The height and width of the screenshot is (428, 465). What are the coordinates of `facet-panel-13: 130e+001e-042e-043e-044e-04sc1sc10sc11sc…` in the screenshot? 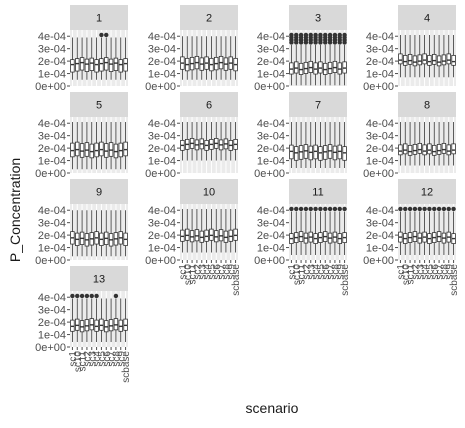 It's located at (83, 324).